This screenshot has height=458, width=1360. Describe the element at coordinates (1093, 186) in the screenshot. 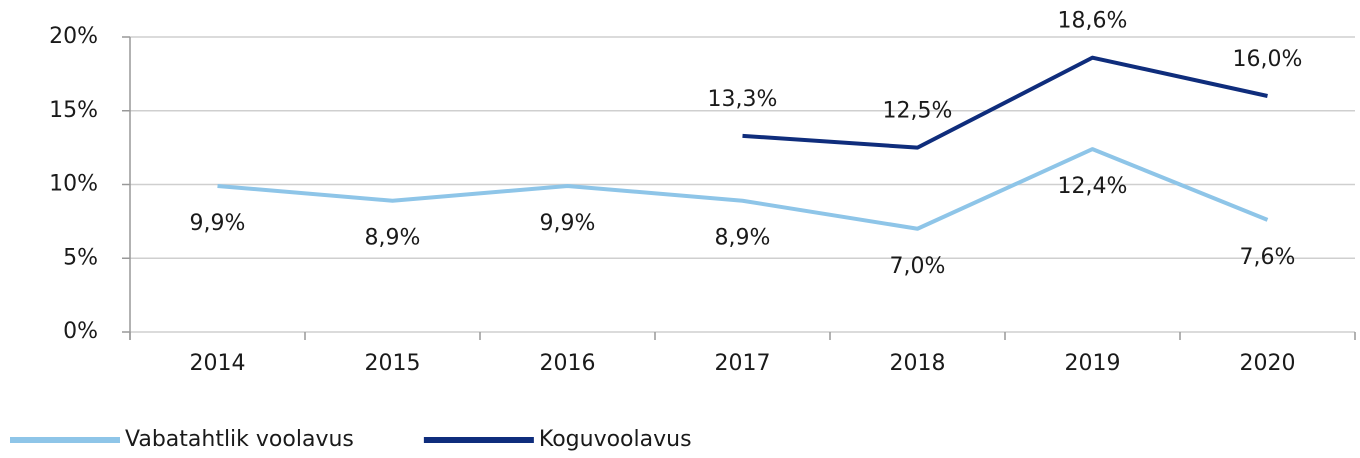

I see `data-label: 12,4%` at that location.